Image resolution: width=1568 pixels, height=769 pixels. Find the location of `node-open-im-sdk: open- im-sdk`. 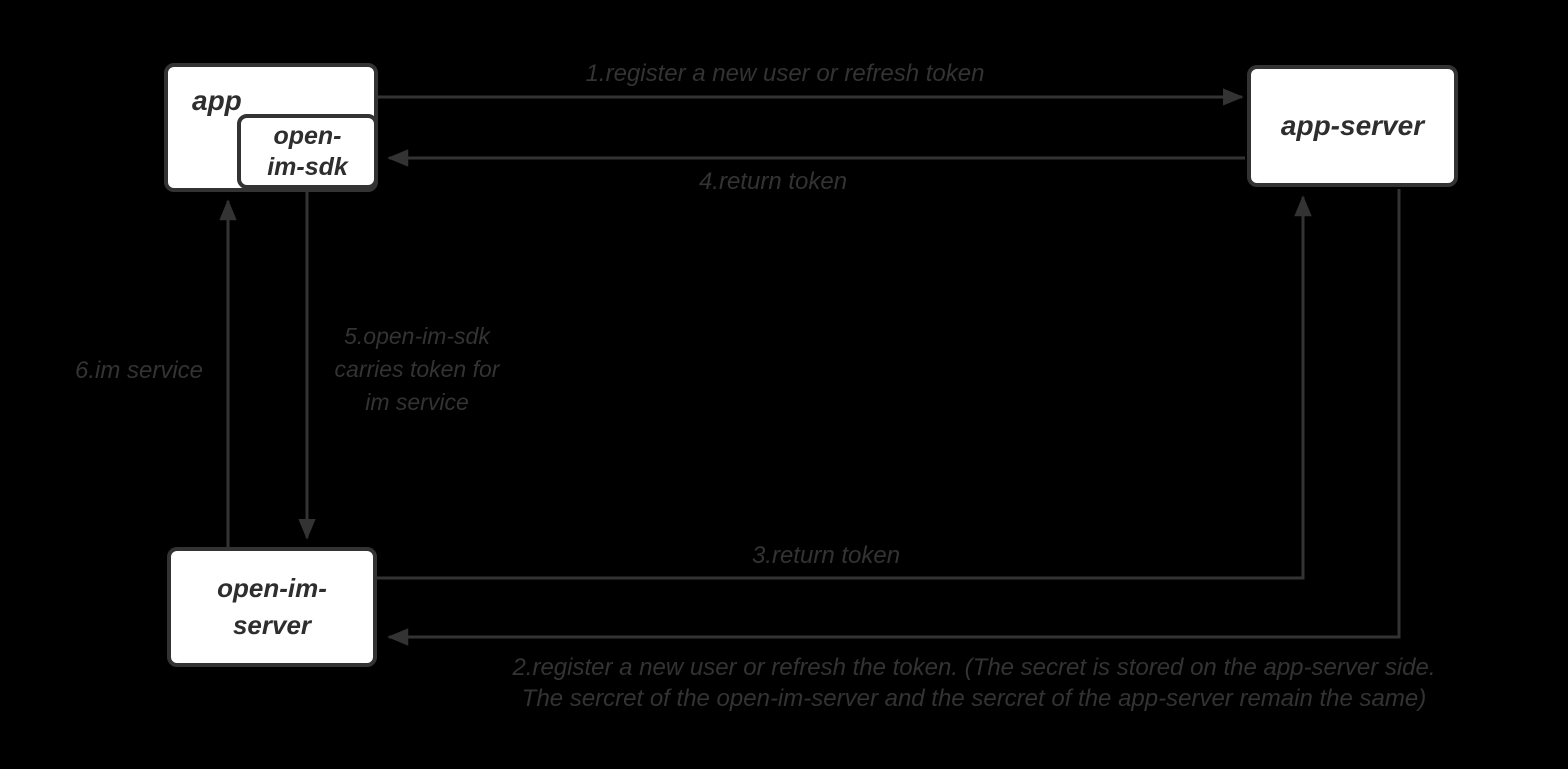

node-open-im-sdk: open- im-sdk is located at coordinates (307, 151).